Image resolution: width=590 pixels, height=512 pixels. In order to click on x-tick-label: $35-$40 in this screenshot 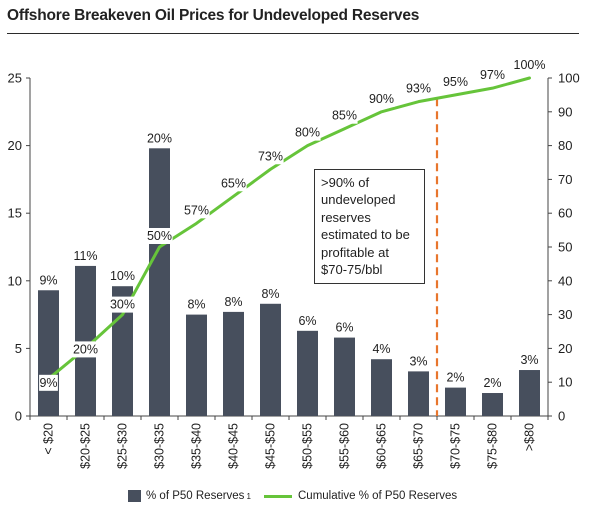, I will do `click(197, 446)`.